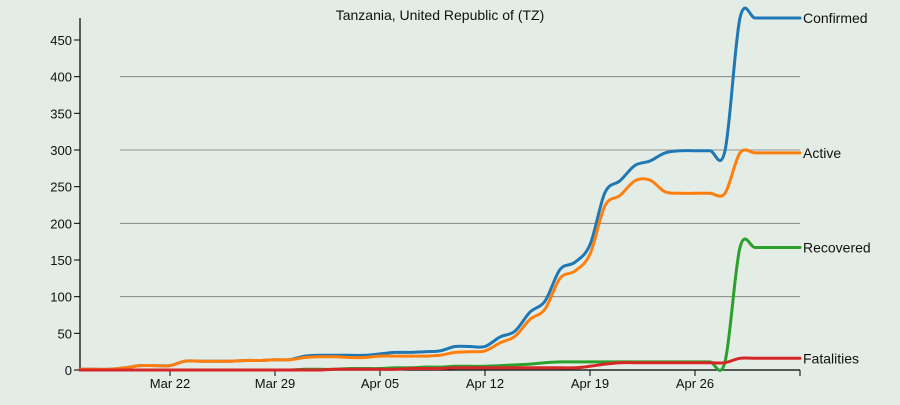 The width and height of the screenshot is (900, 405). What do you see at coordinates (695, 383) in the screenshot?
I see `x-tick-label: Apr 26` at bounding box center [695, 383].